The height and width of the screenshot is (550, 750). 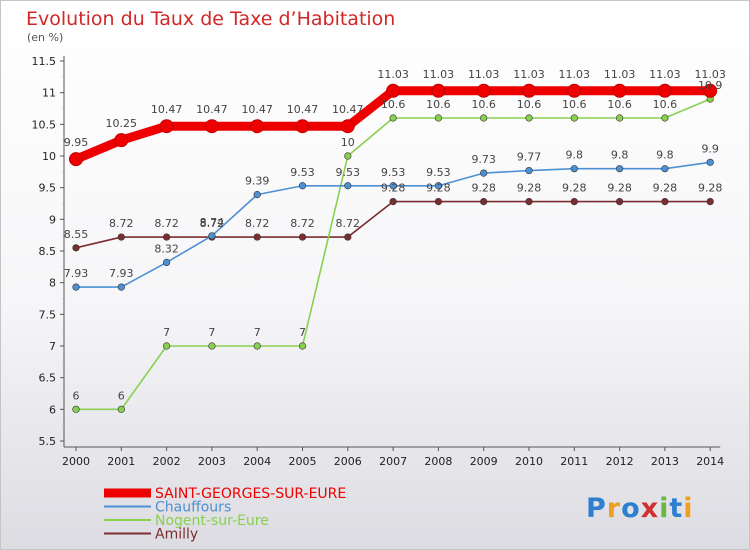 I want to click on x-tick-label: 2003, so click(x=212, y=461).